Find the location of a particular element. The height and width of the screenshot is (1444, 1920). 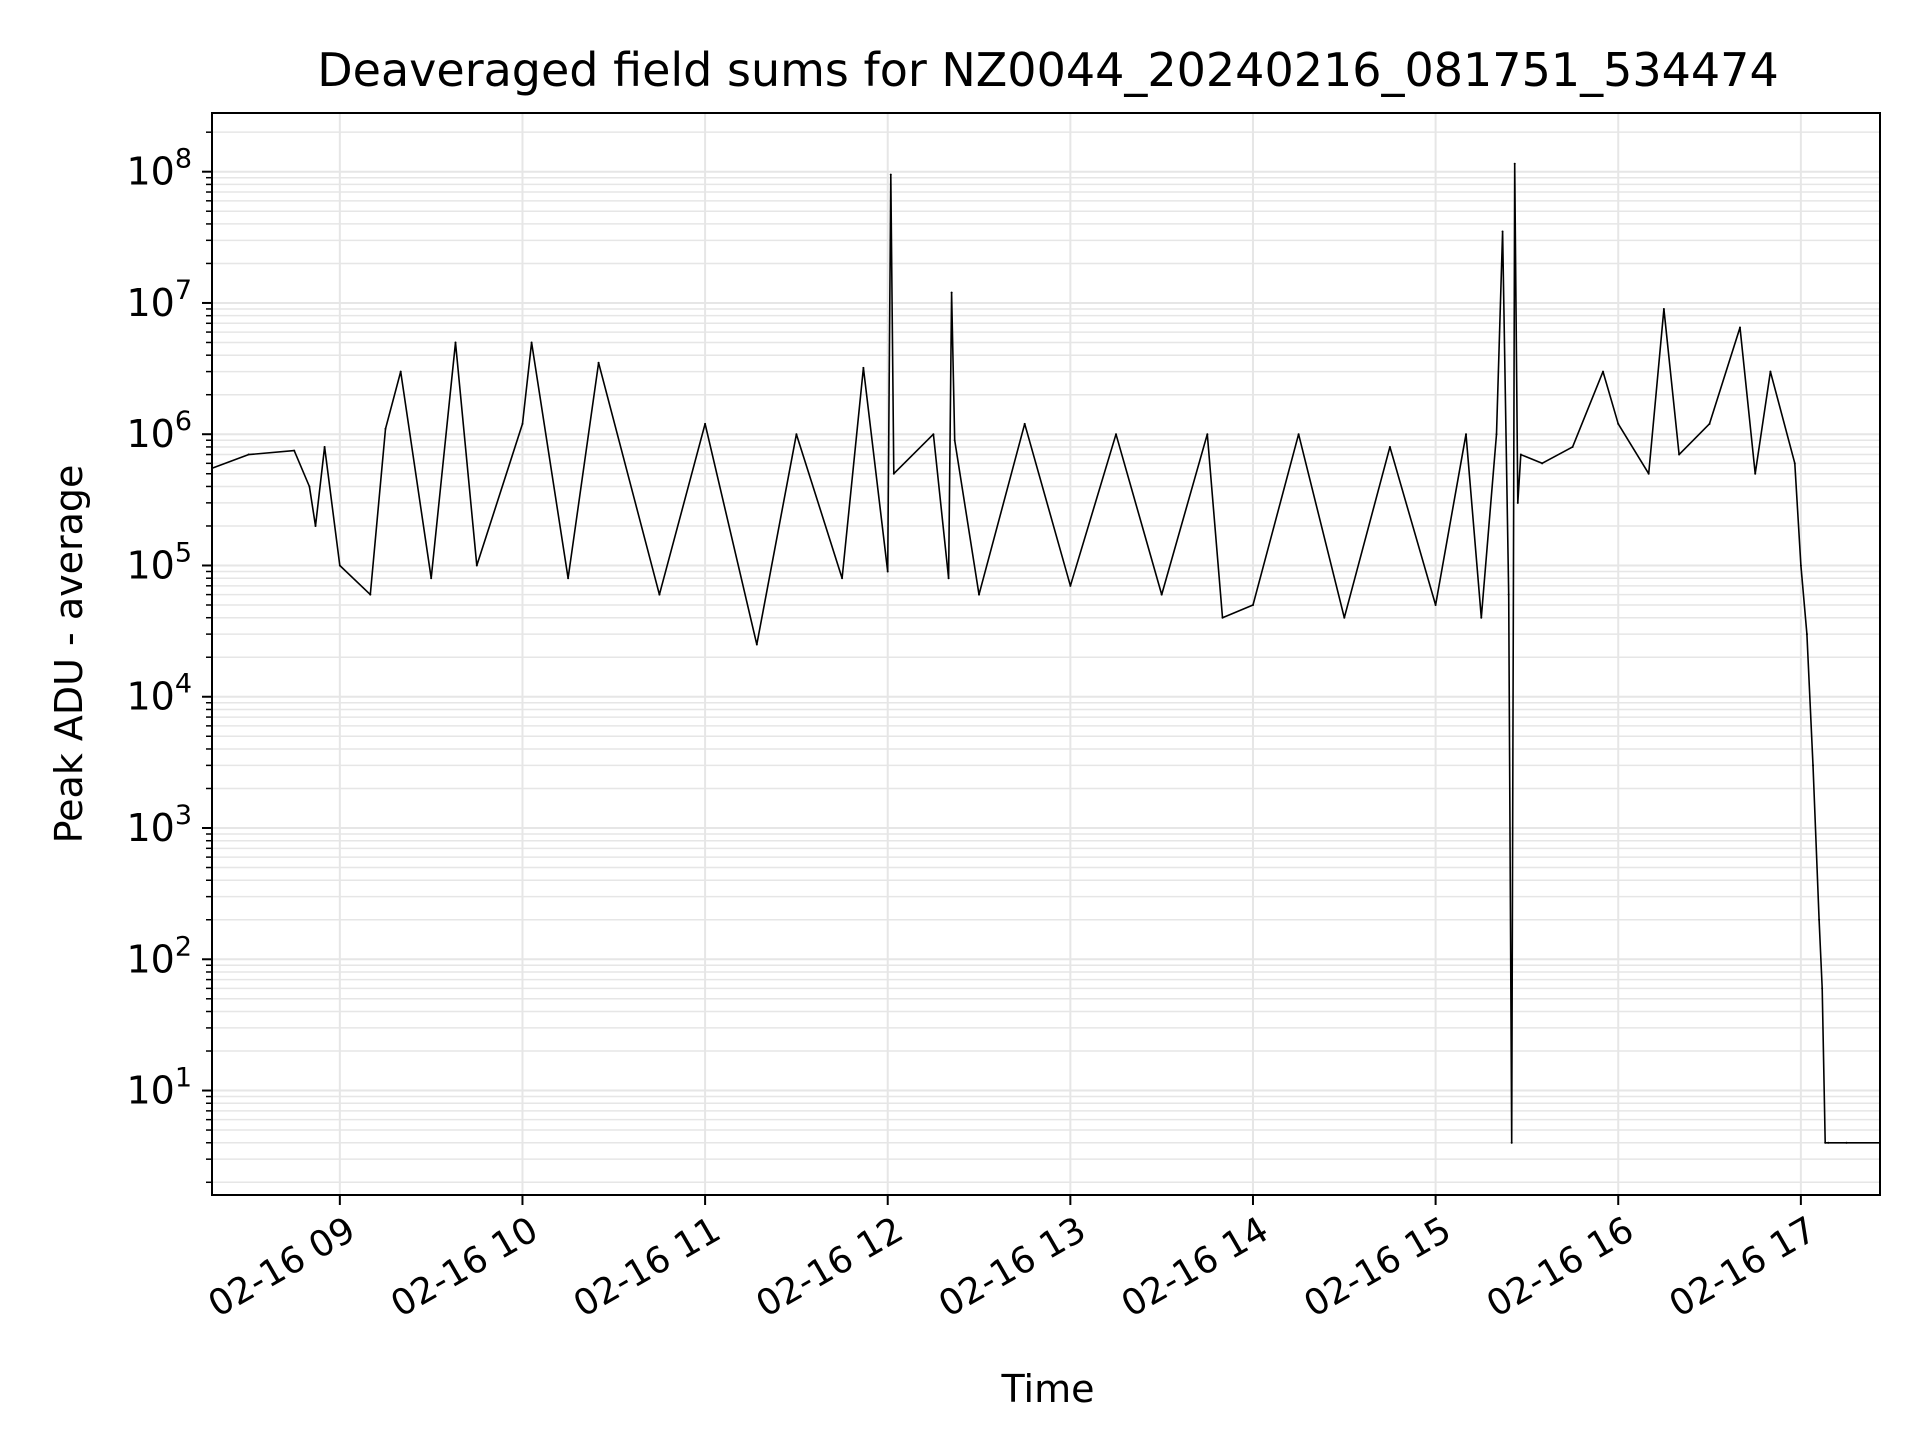

y-tick-label: 105 is located at coordinates (159, 562).